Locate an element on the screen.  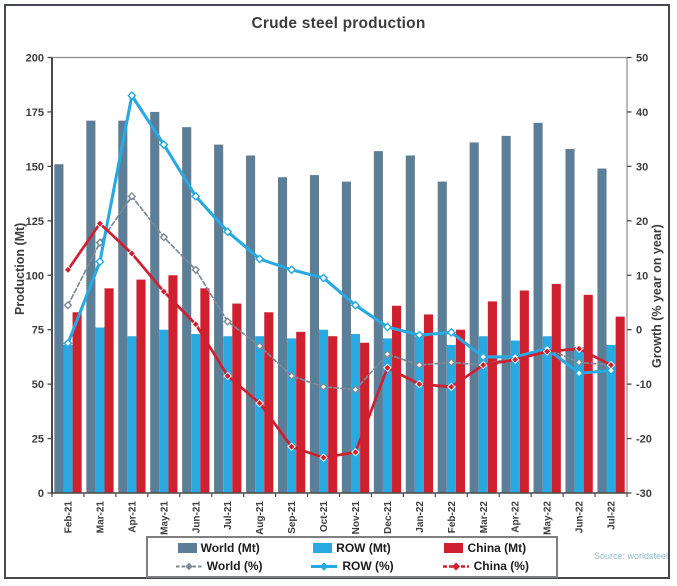
legend-item-china-mt: China (Mt) is located at coordinates (485, 548).